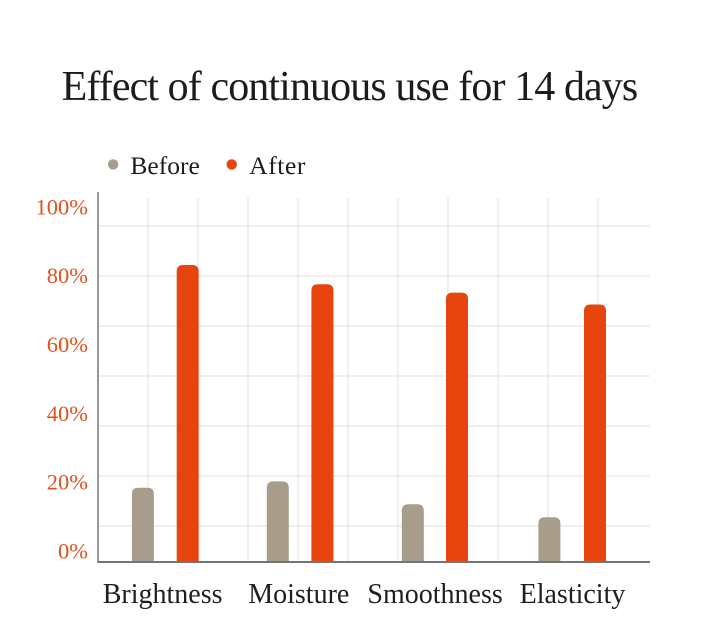  Describe the element at coordinates (67, 482) in the screenshot. I see `svg-text: 20%` at that location.